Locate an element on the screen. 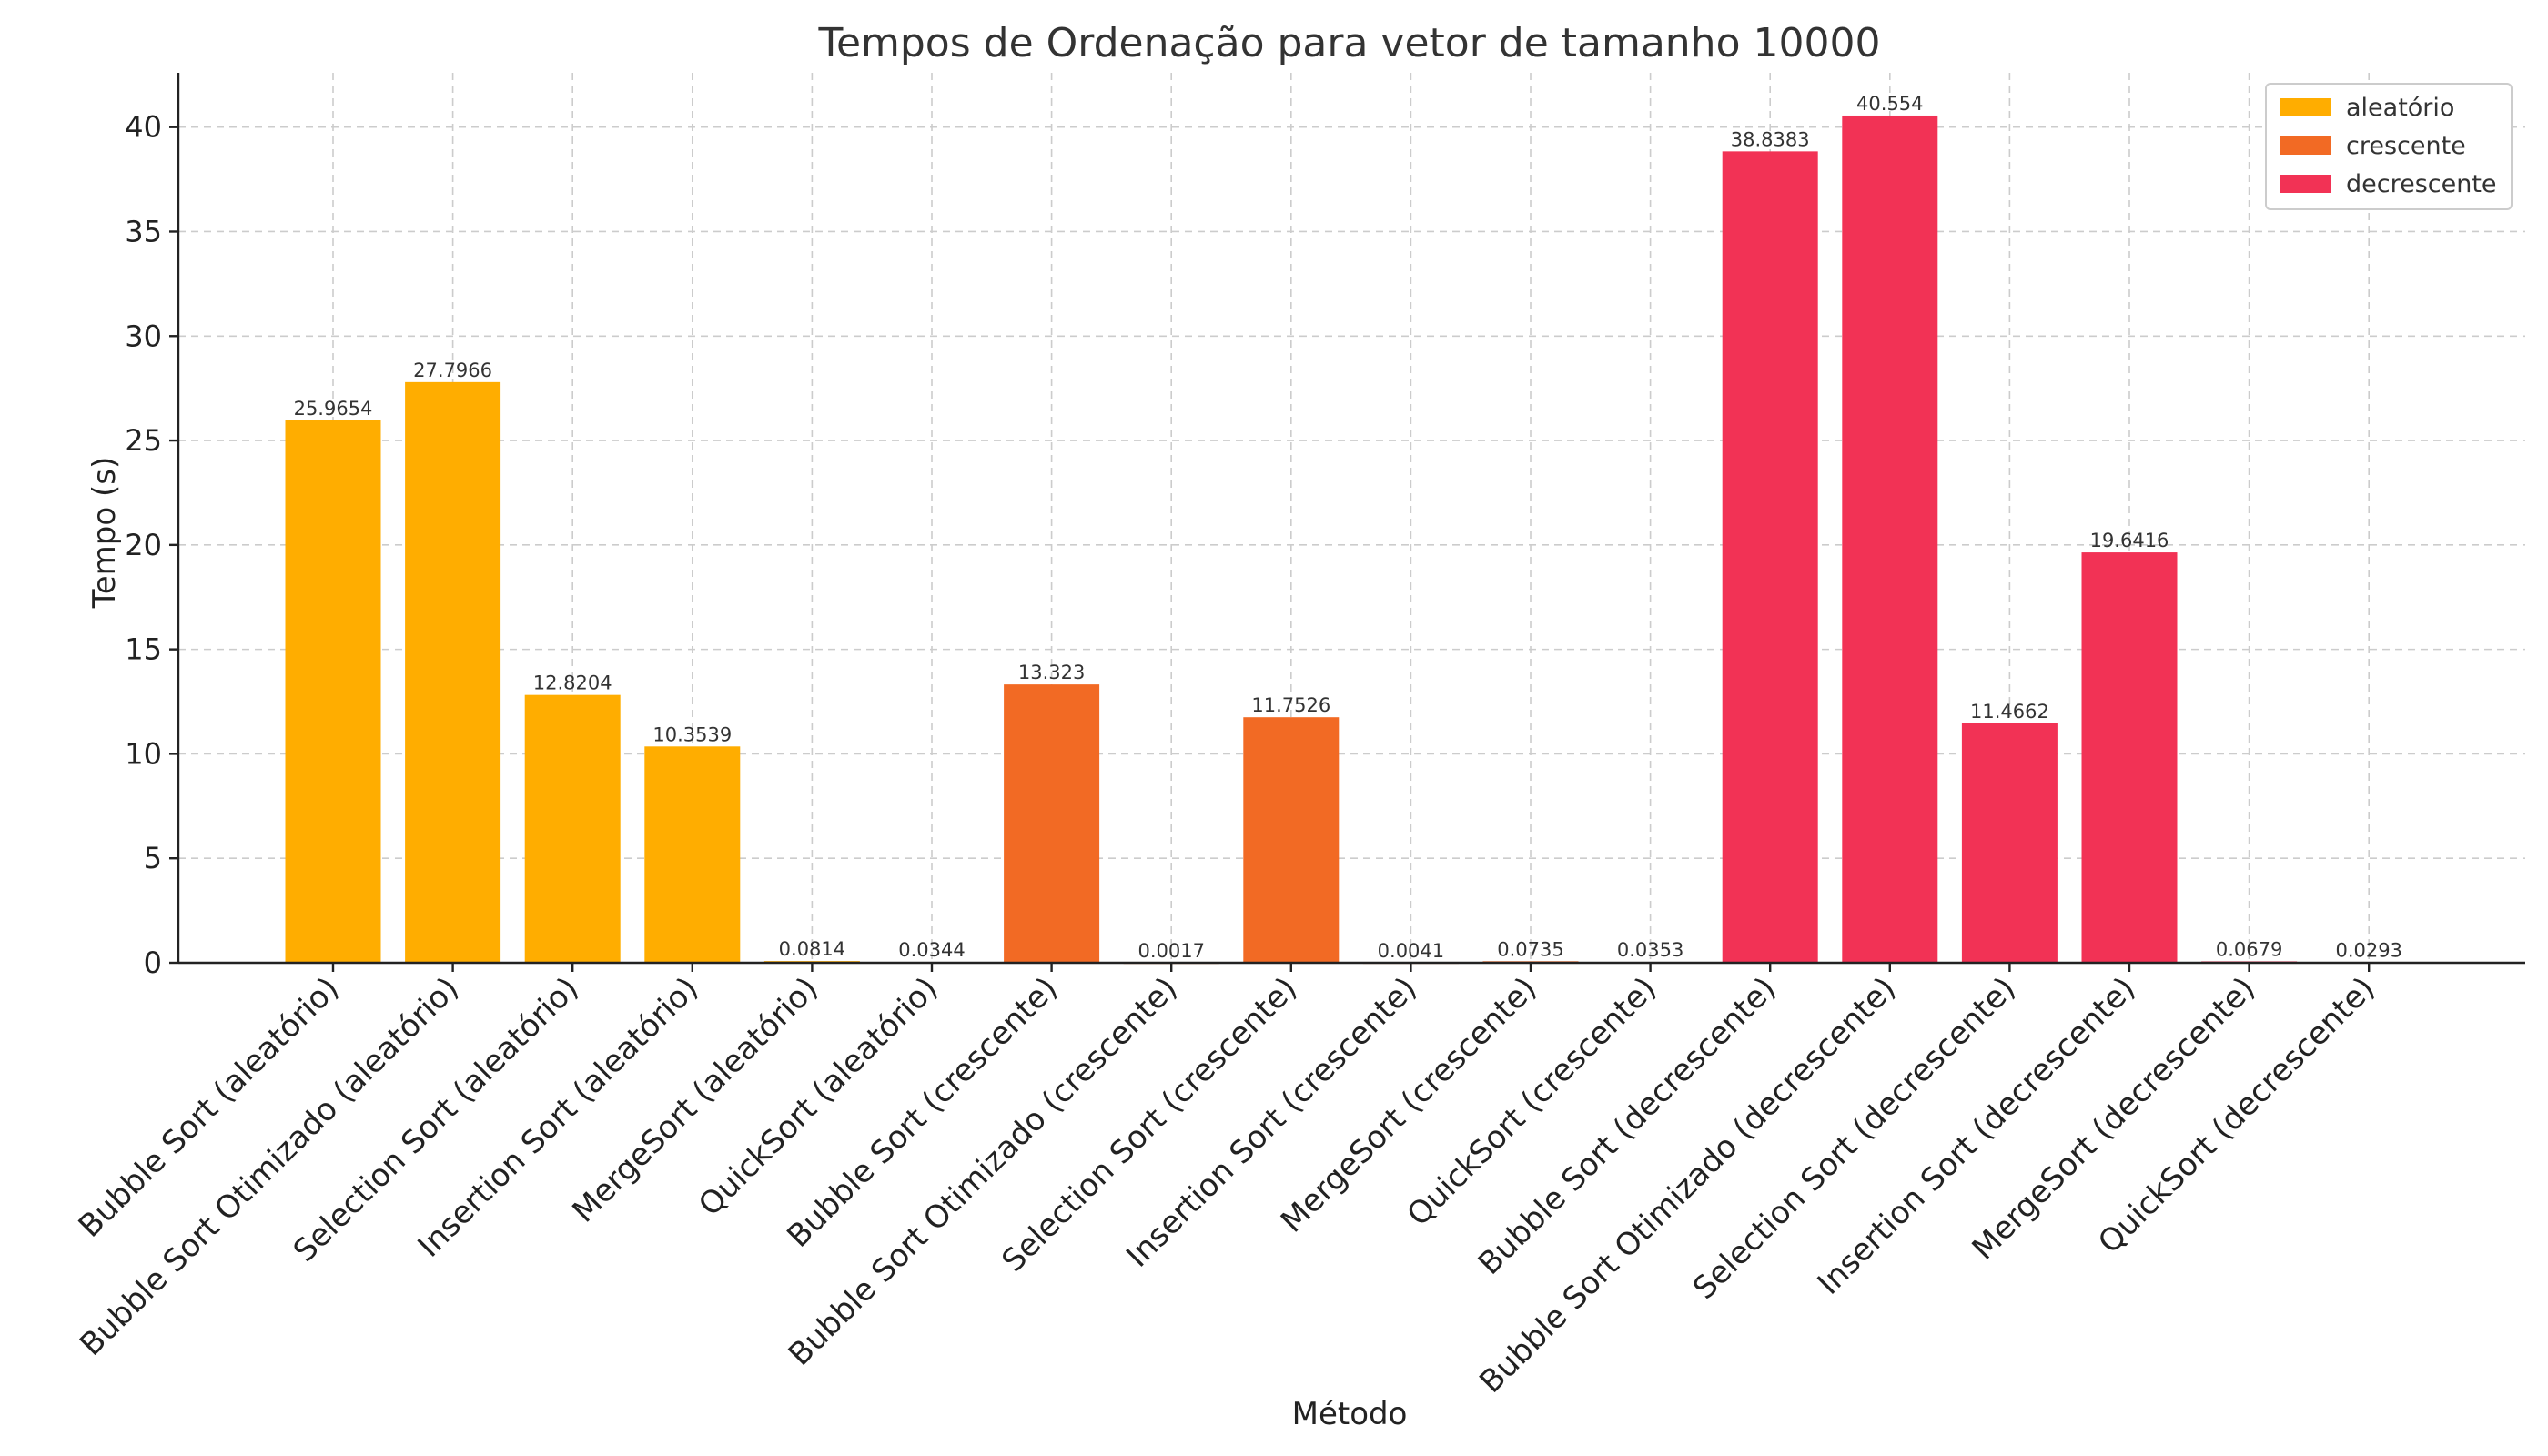  bar-value-label: 13.323 is located at coordinates (1051, 673).